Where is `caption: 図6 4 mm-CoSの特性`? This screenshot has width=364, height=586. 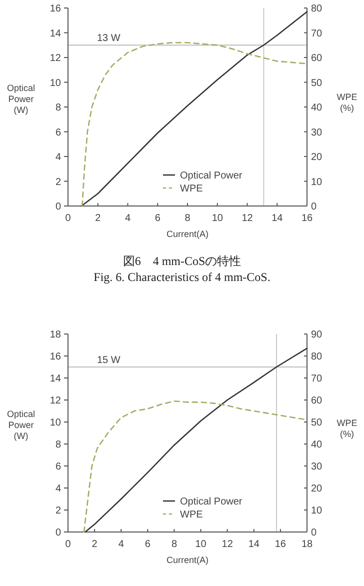
caption: 図6 4 mm-CoSの特性 is located at coordinates (182, 261).